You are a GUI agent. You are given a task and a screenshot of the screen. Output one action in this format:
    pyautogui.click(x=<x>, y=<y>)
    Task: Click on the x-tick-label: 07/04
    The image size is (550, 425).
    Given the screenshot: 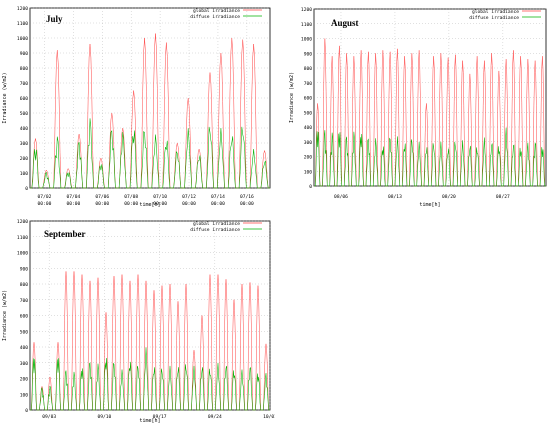 What is the action you would take?
    pyautogui.click(x=73, y=197)
    